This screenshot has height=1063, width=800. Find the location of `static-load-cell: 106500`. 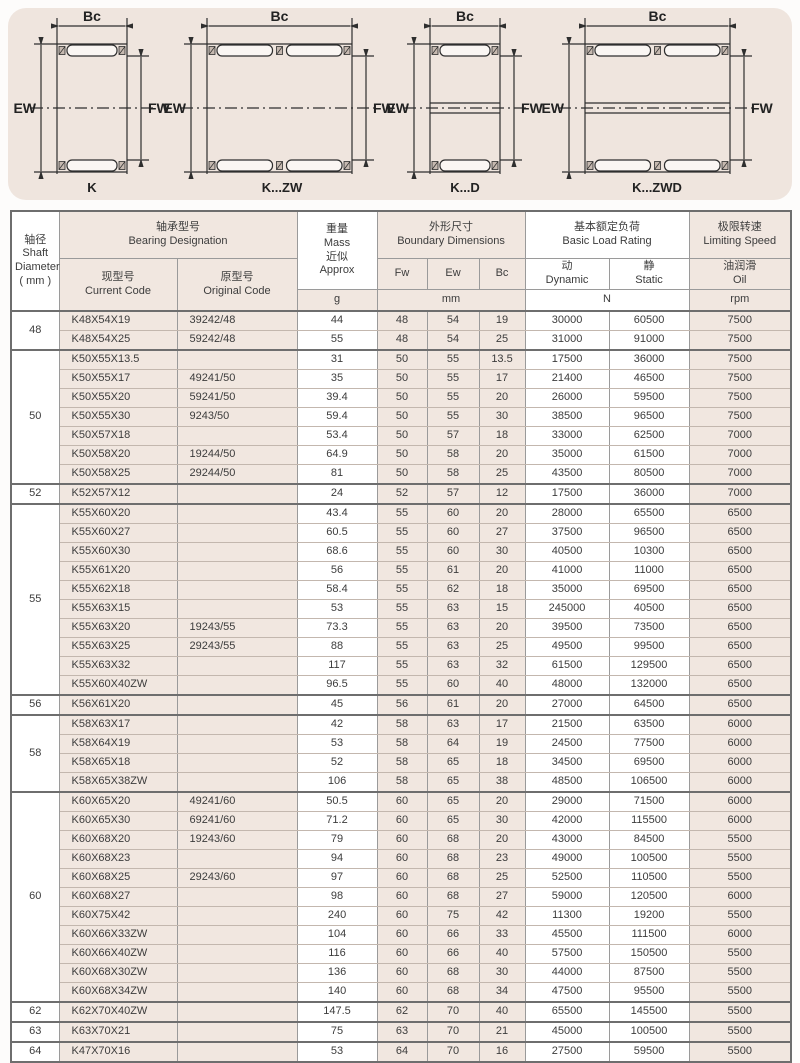

static-load-cell: 106500 is located at coordinates (649, 782).